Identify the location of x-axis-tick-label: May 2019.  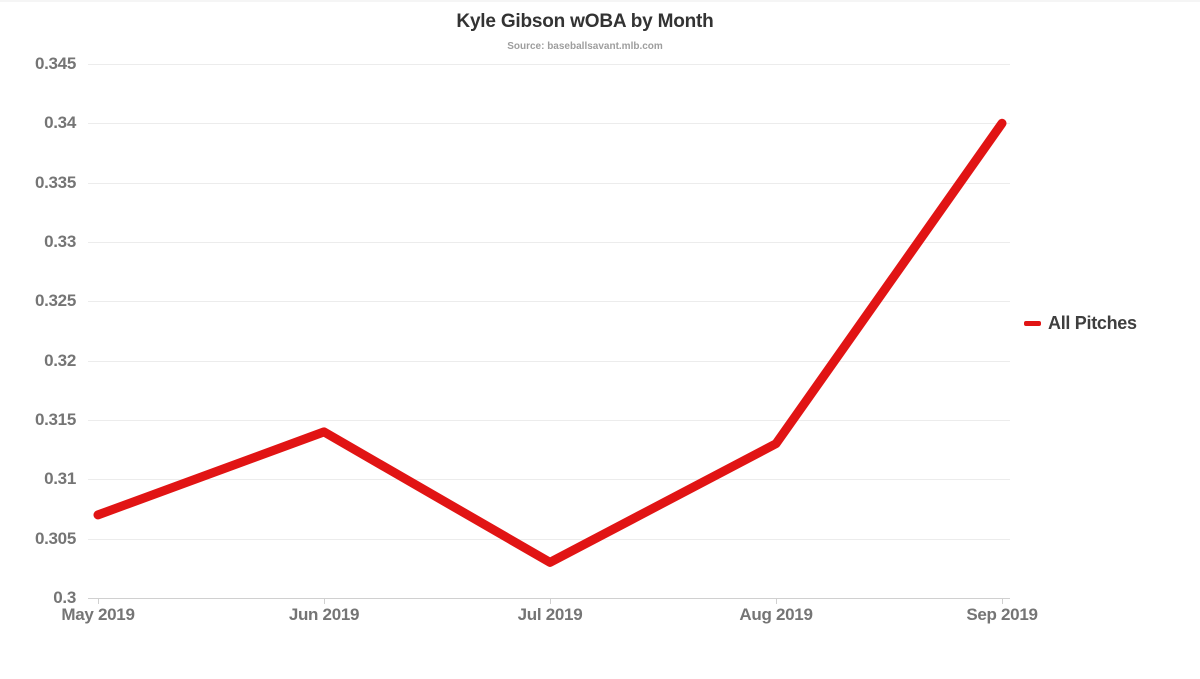
(98, 614).